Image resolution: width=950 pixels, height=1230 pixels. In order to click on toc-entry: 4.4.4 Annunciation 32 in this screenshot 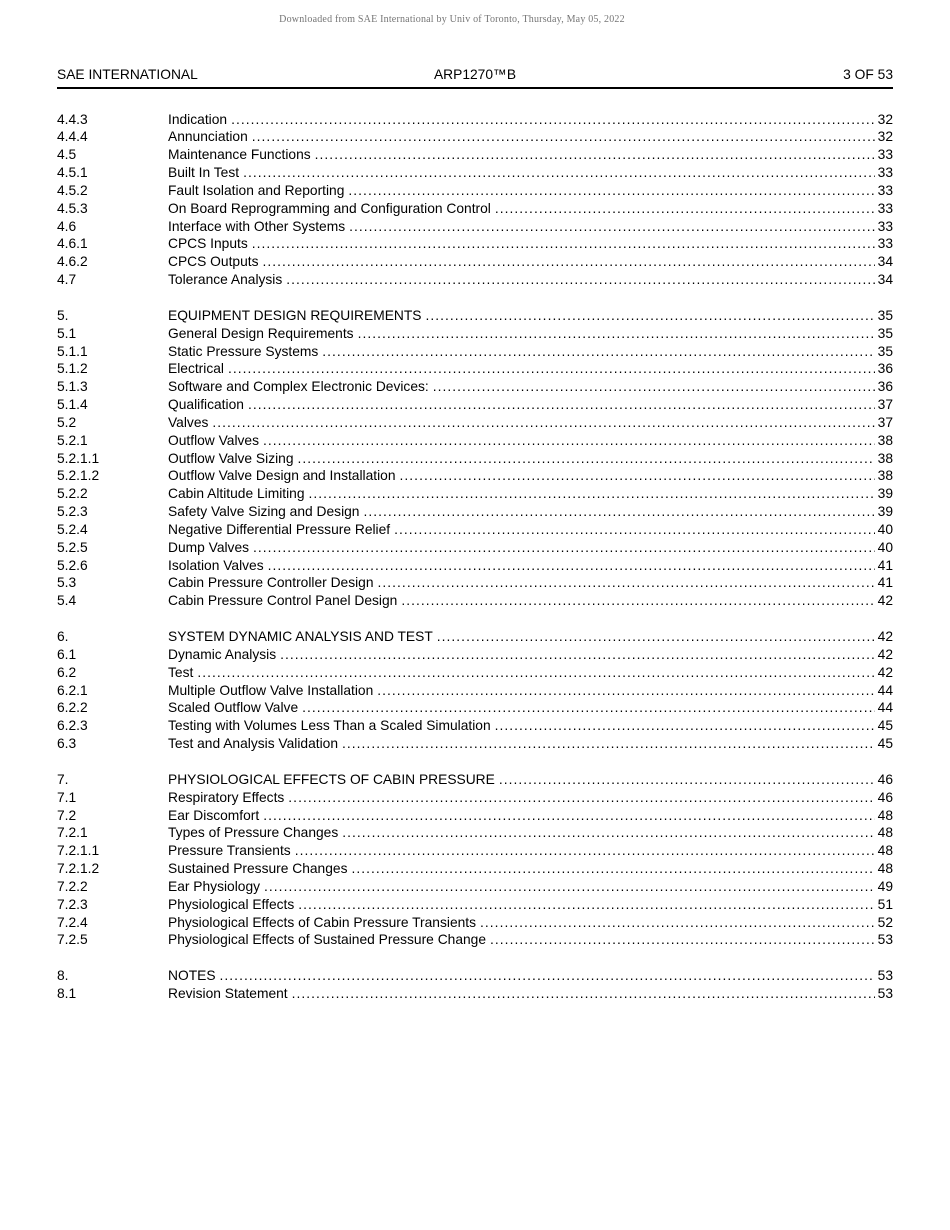, I will do `click(475, 137)`.